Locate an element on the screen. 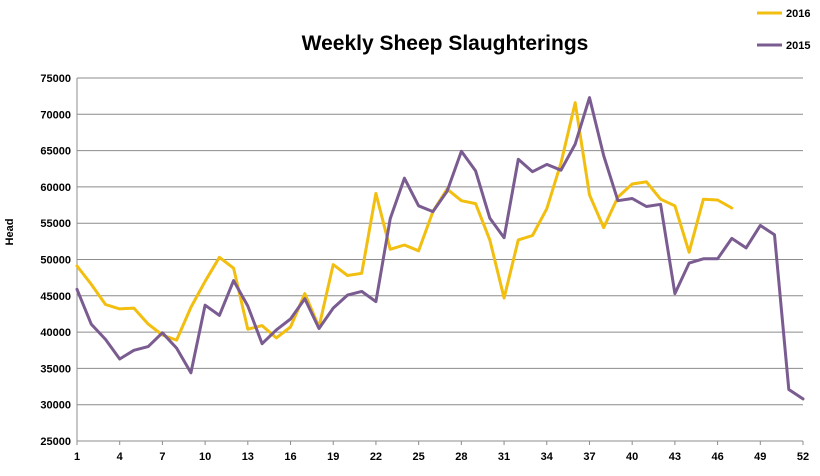 Image resolution: width=820 pixels, height=476 pixels. x-axis-ticks: 1 4 7 10 13 16 19 22 25 28 31 34 37 40 43 46 49 52 is located at coordinates (441, 452).